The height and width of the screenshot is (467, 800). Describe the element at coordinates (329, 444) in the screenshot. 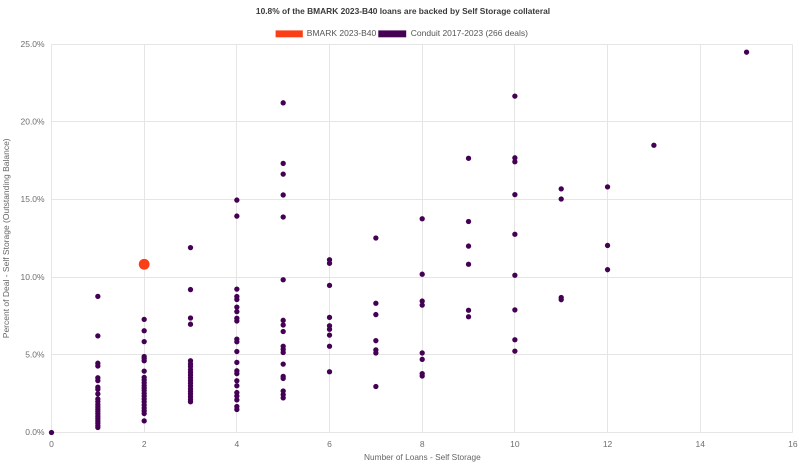

I see `svg-text: 6` at that location.